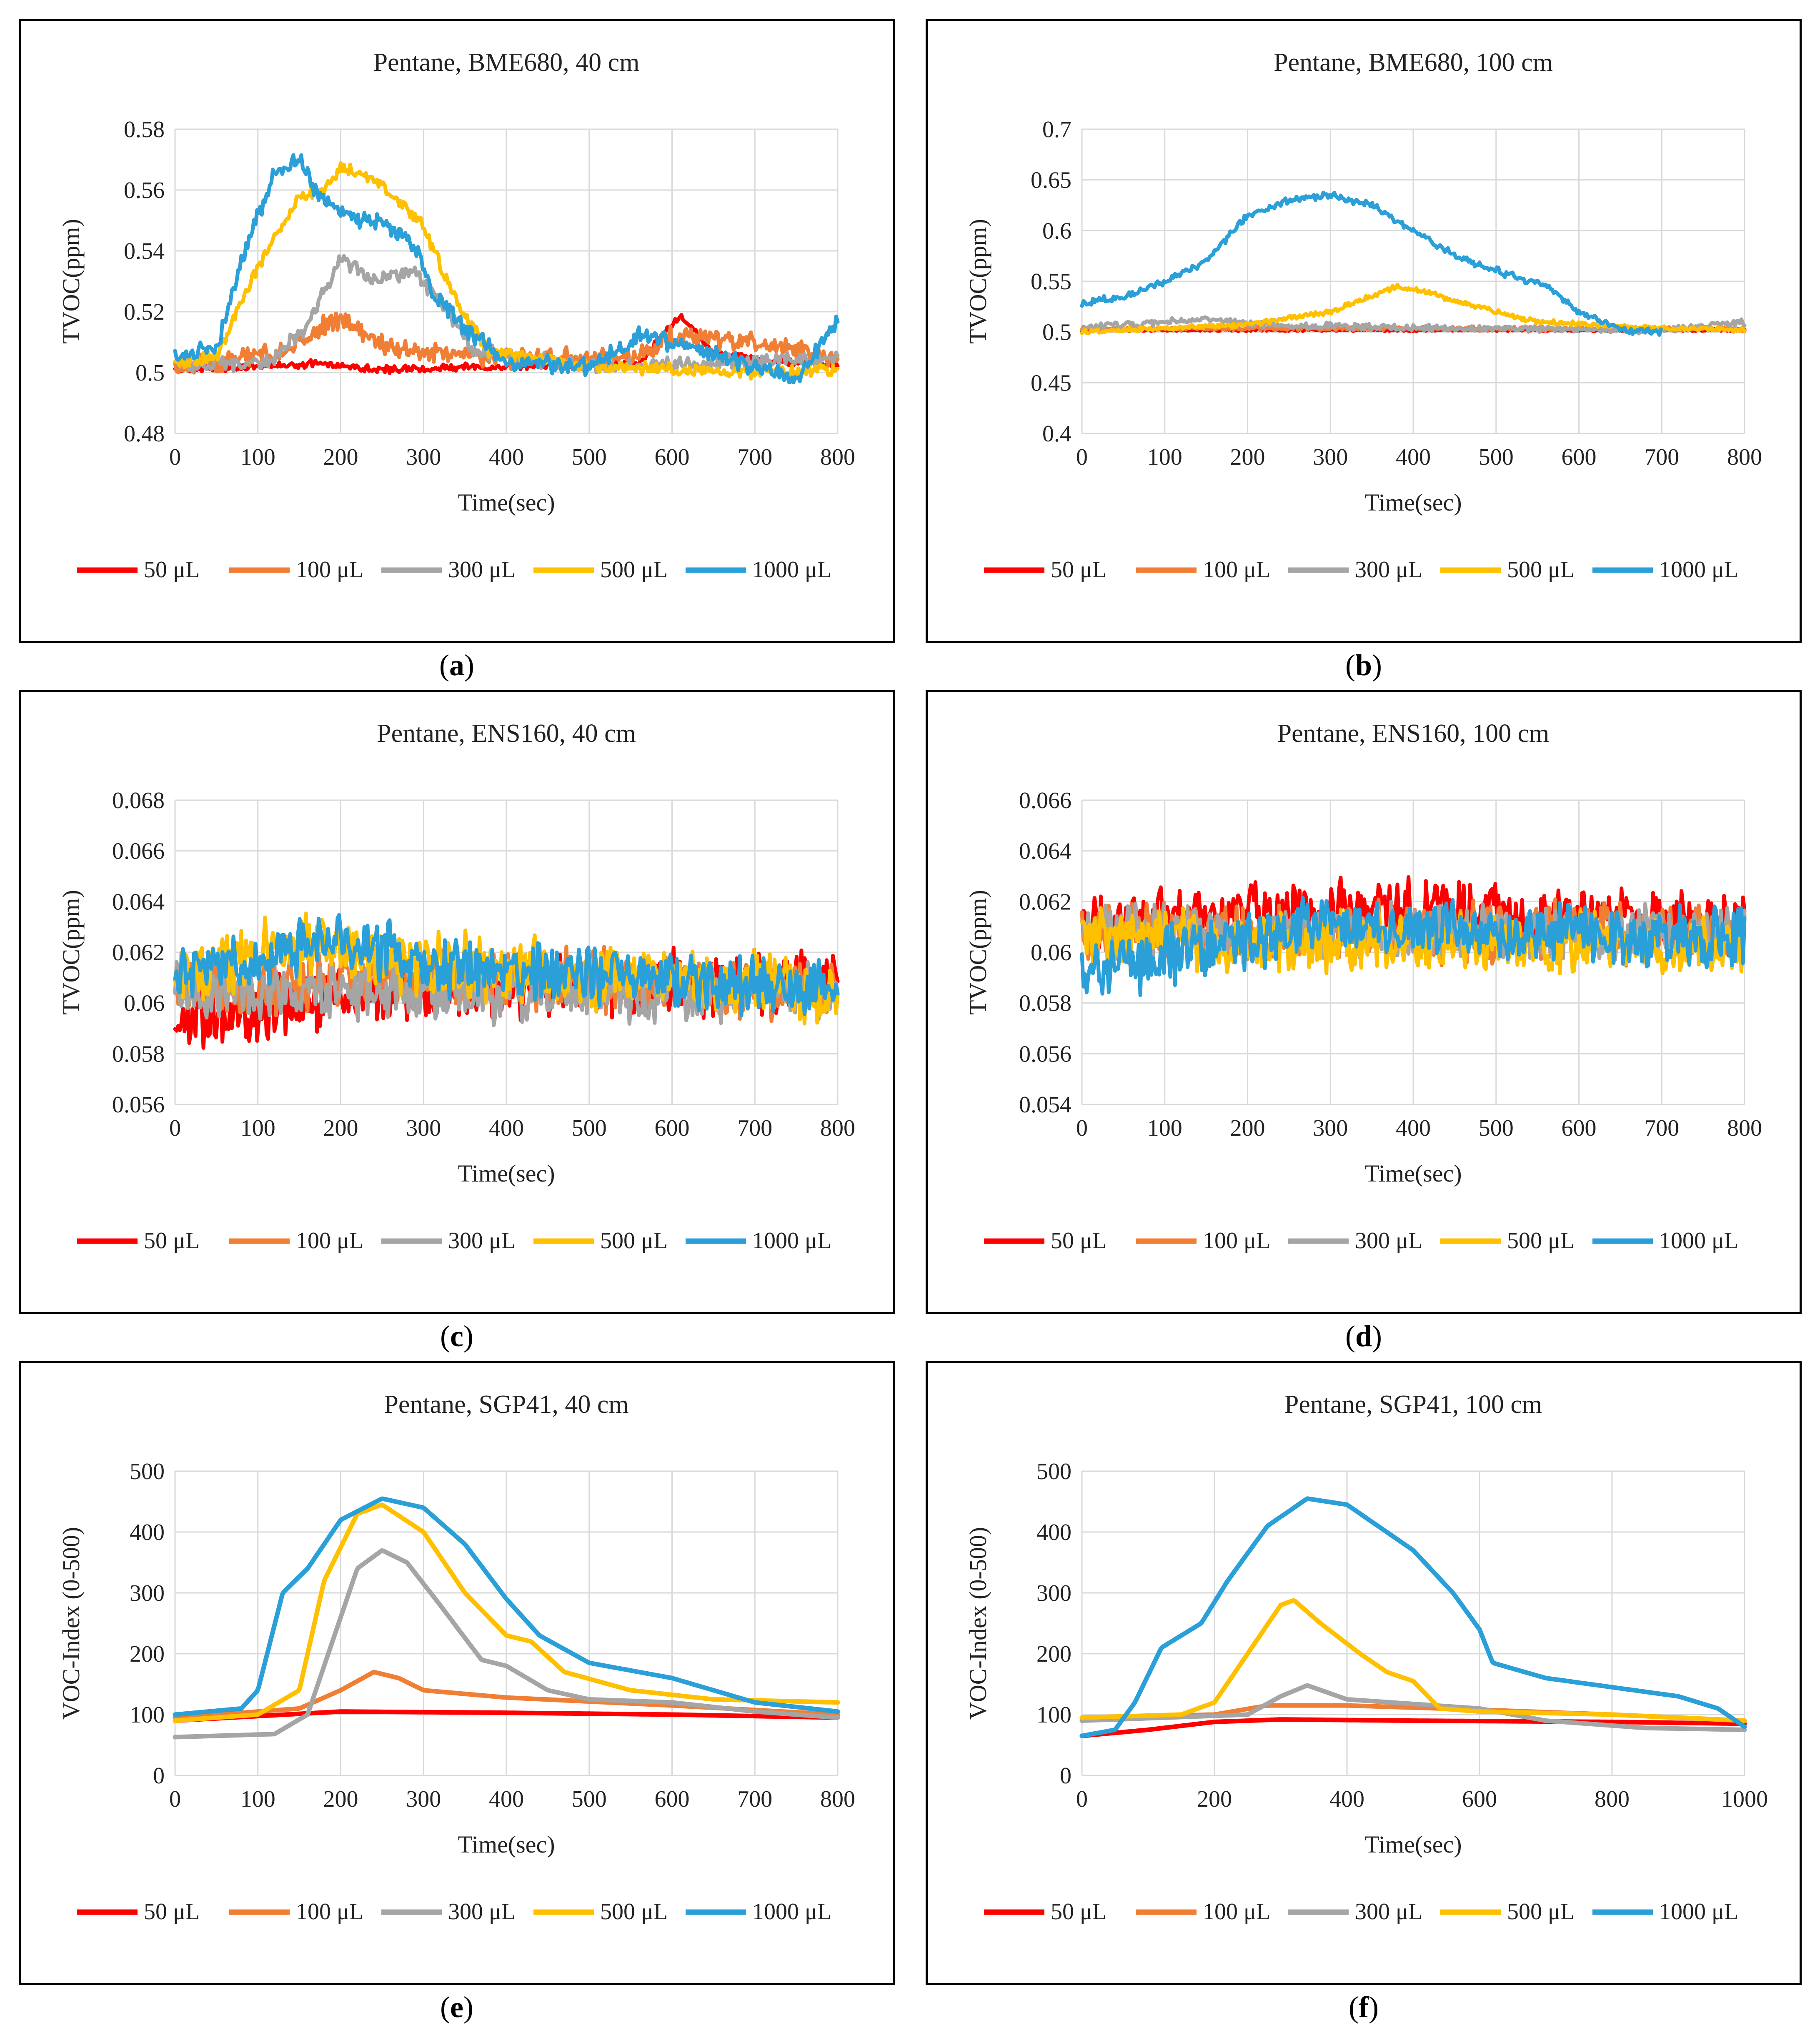 The image size is (1820, 2043). I want to click on y-tick-label: 0.068, so click(138, 801).